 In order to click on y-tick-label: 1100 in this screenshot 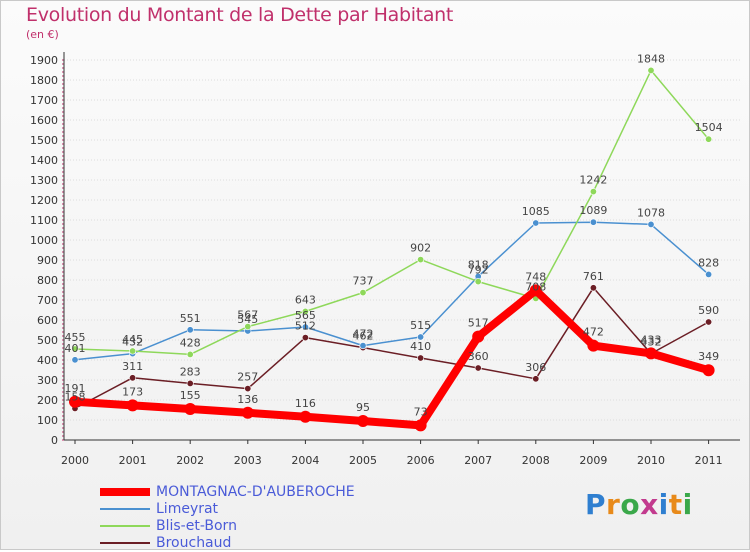, I will do `click(44, 220)`.